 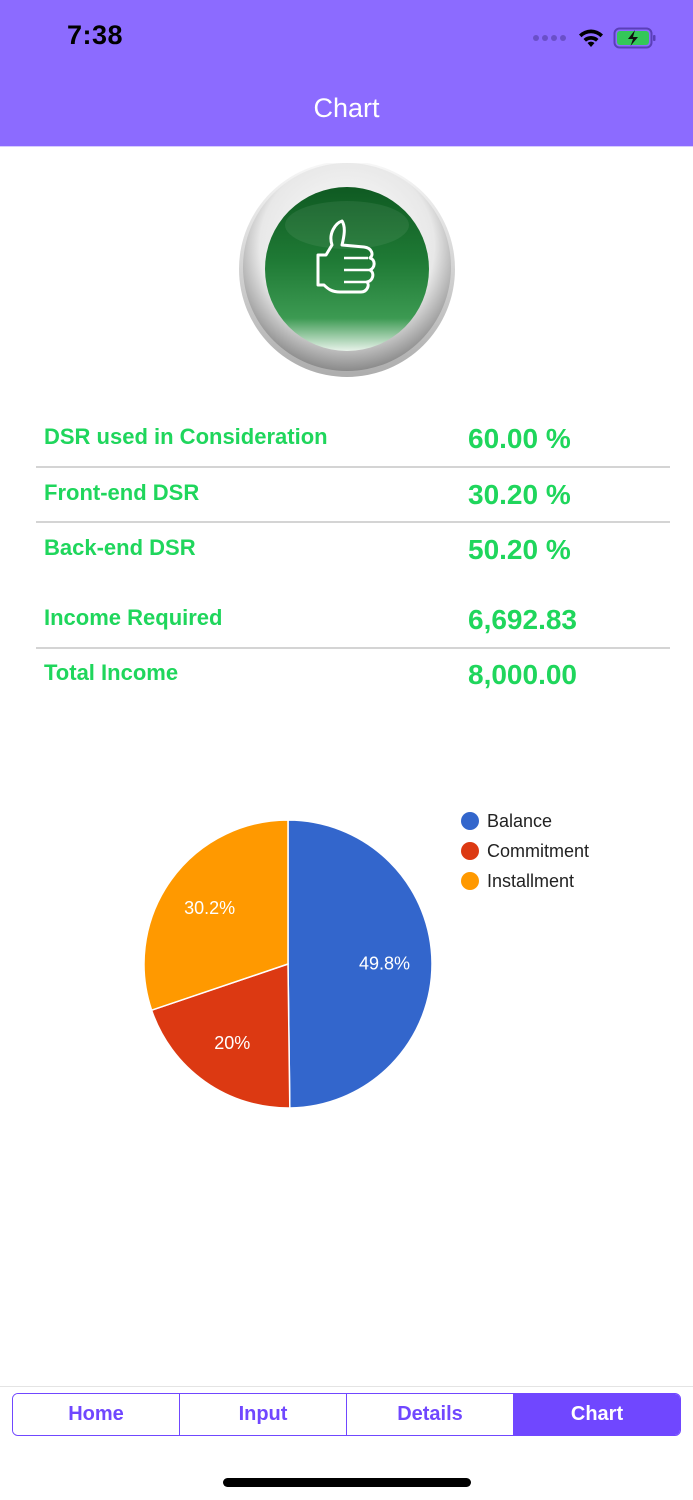 I want to click on legend-item-installment: Installment, so click(x=525, y=881).